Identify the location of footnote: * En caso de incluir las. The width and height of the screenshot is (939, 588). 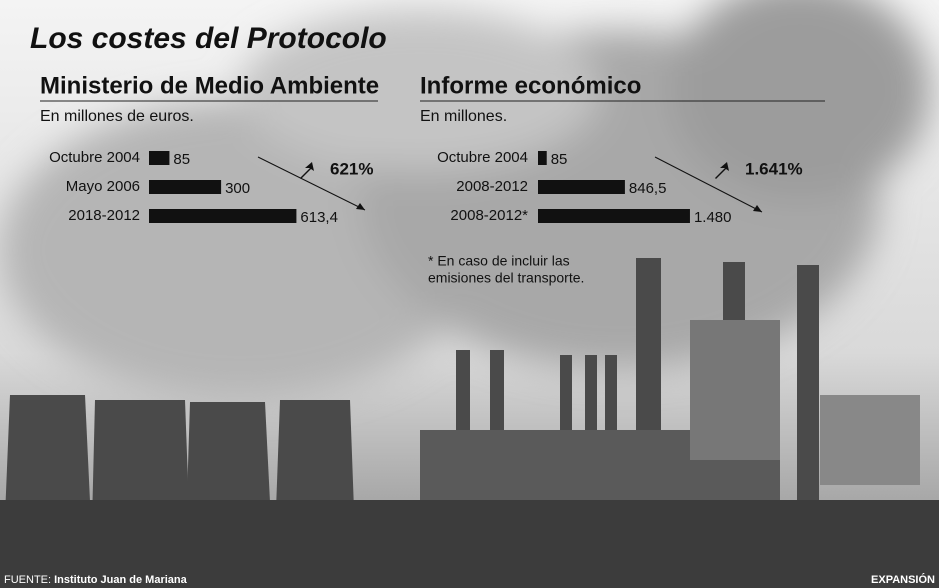
(499, 261).